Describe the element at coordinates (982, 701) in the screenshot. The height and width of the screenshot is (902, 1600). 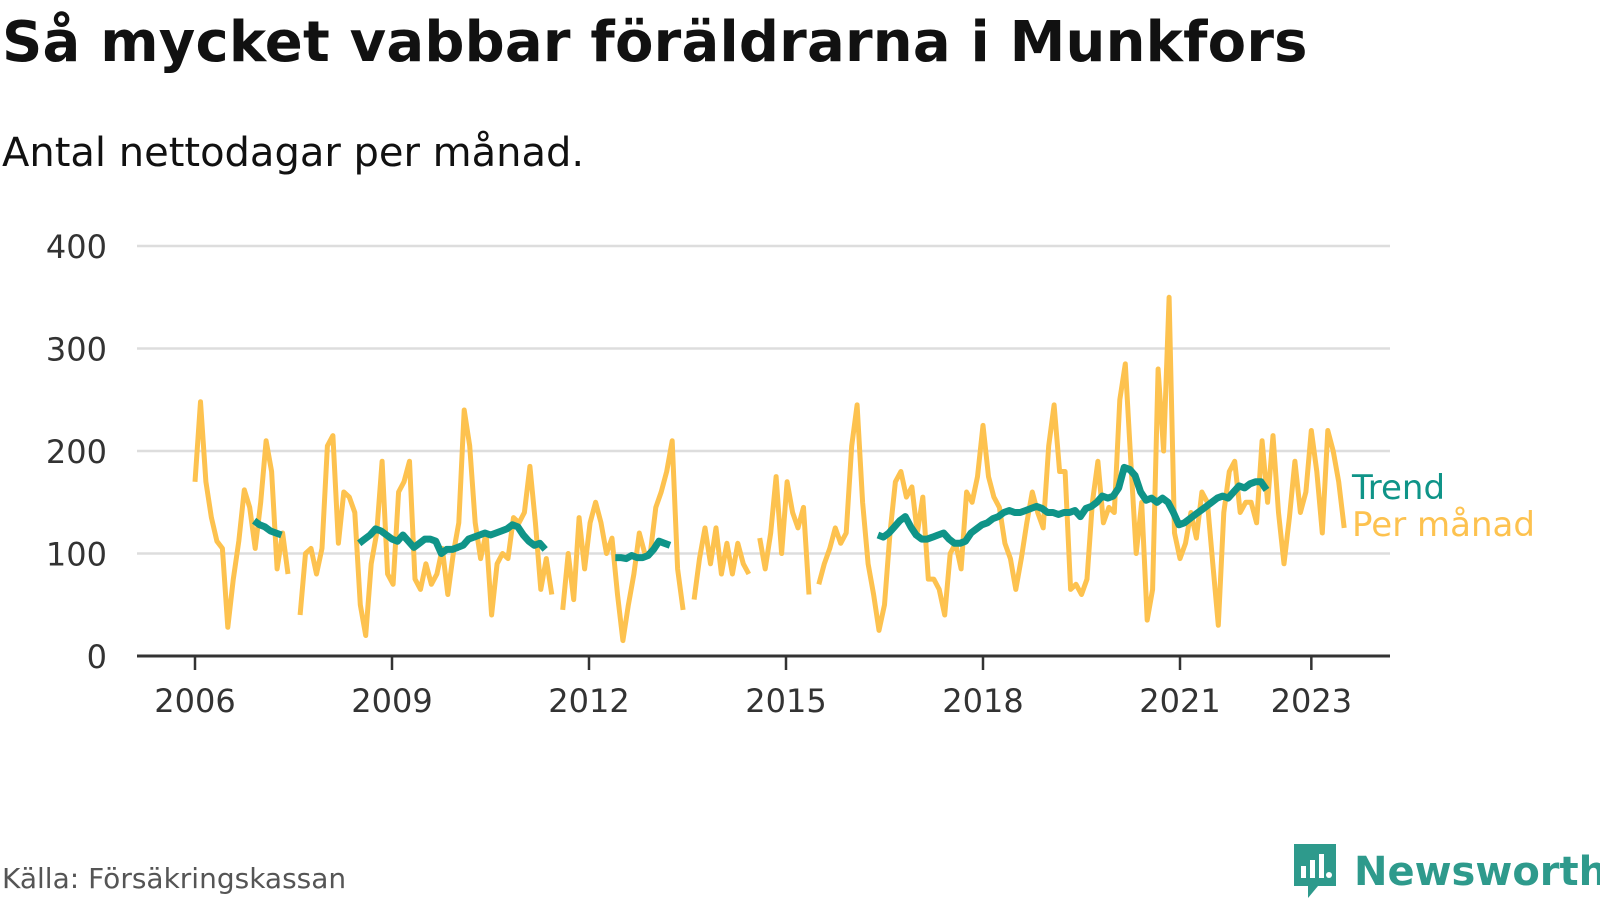
I see `x-tick-label: 2018` at that location.